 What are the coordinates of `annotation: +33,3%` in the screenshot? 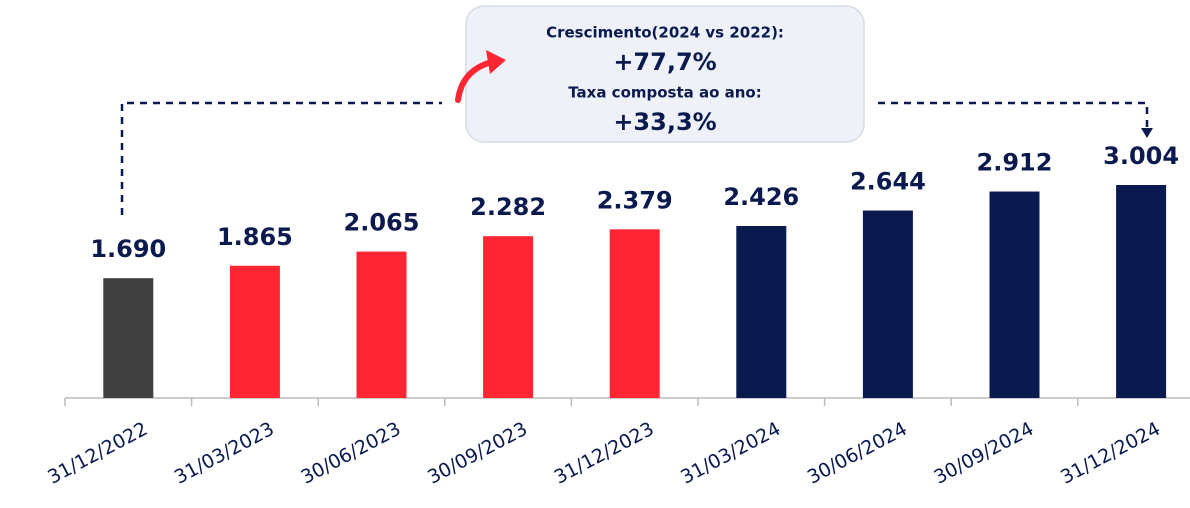 It's located at (664, 122).